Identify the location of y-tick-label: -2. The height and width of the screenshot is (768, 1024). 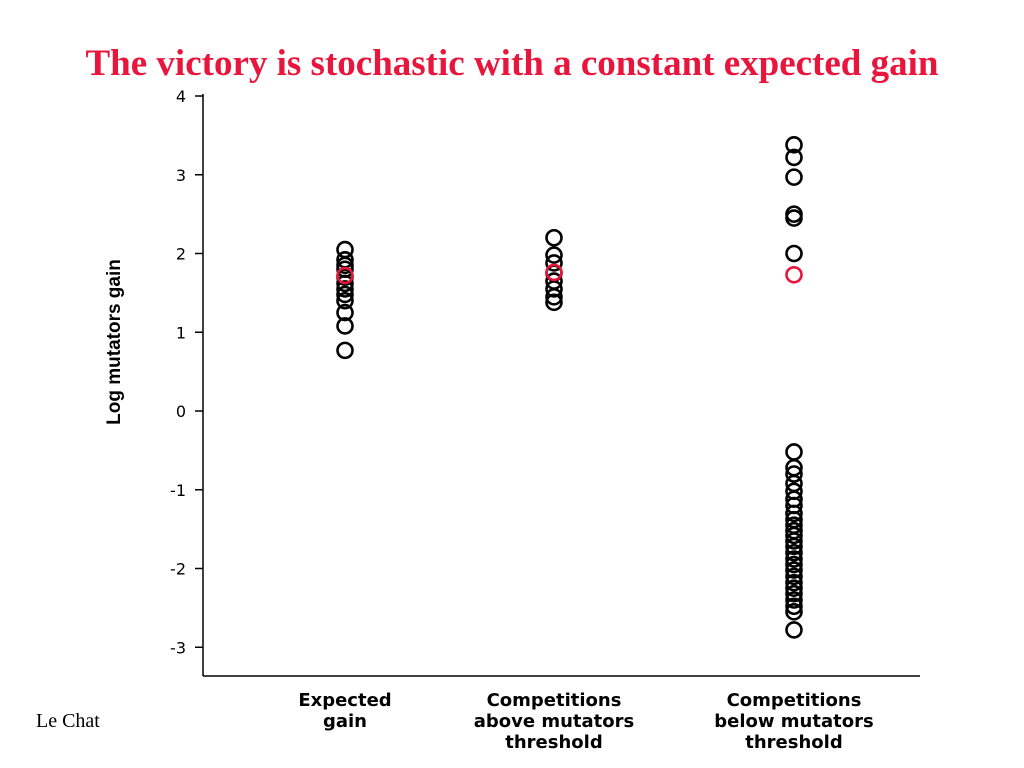
(178, 569).